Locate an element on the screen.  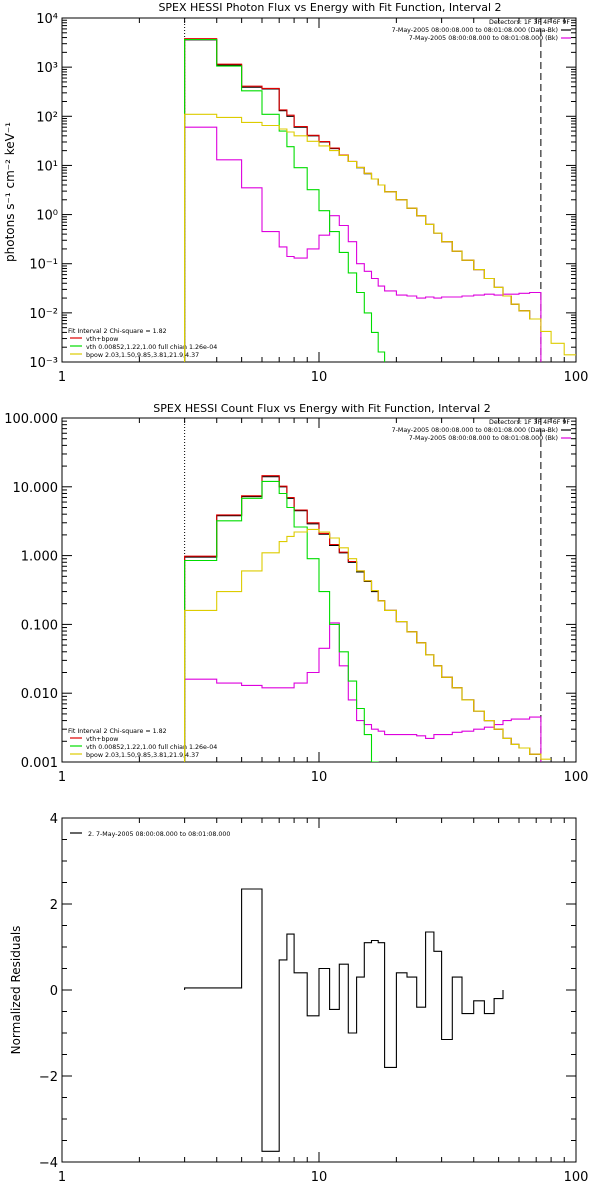
y-tick-label: 100.000 is located at coordinates (31, 419).